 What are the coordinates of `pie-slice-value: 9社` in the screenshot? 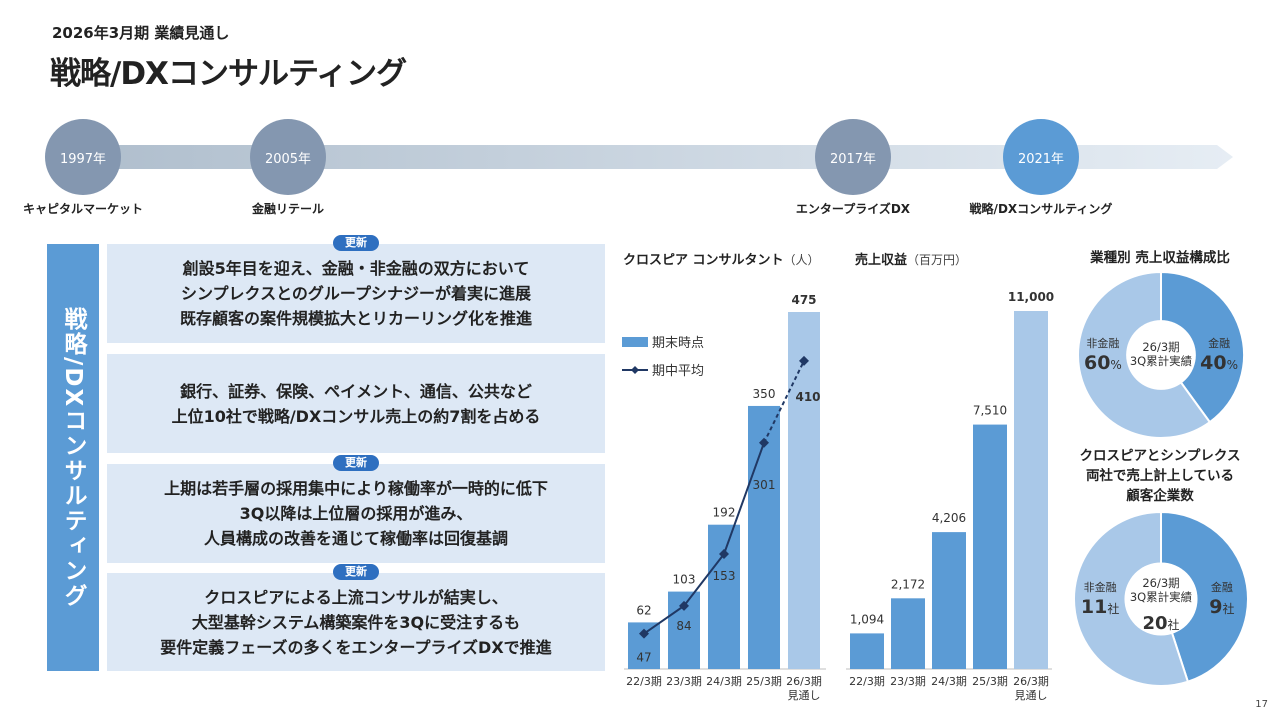 It's located at (1221, 607).